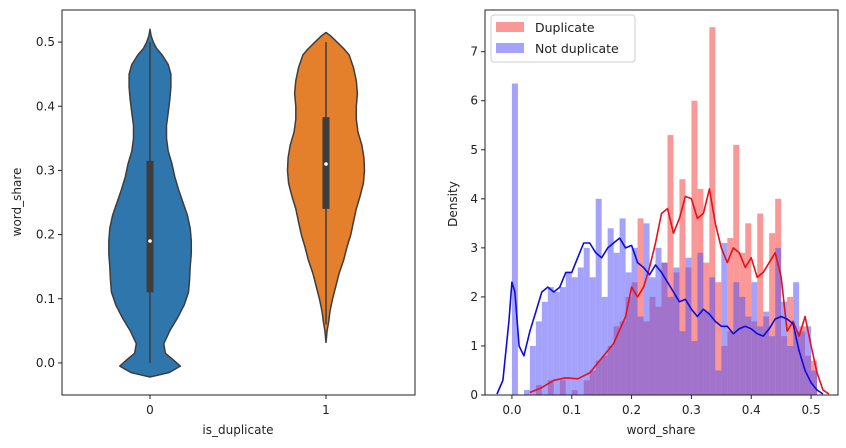 The height and width of the screenshot is (448, 846). Describe the element at coordinates (453, 204) in the screenshot. I see `histogram-y-axis-label: Density` at that location.